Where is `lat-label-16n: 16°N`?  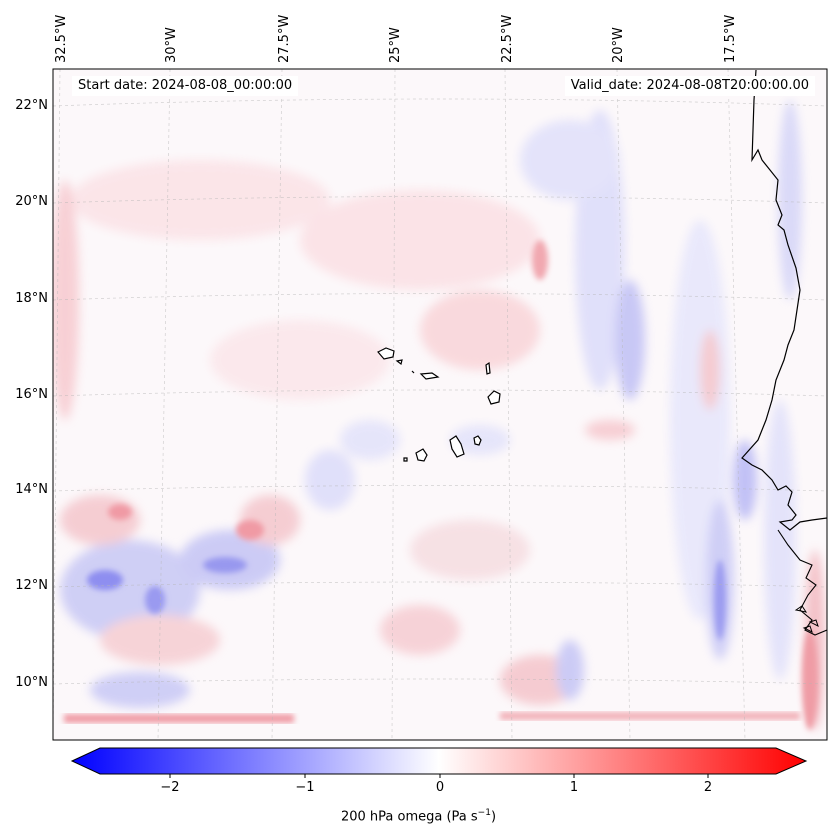 lat-label-16n: 16°N is located at coordinates (31, 394).